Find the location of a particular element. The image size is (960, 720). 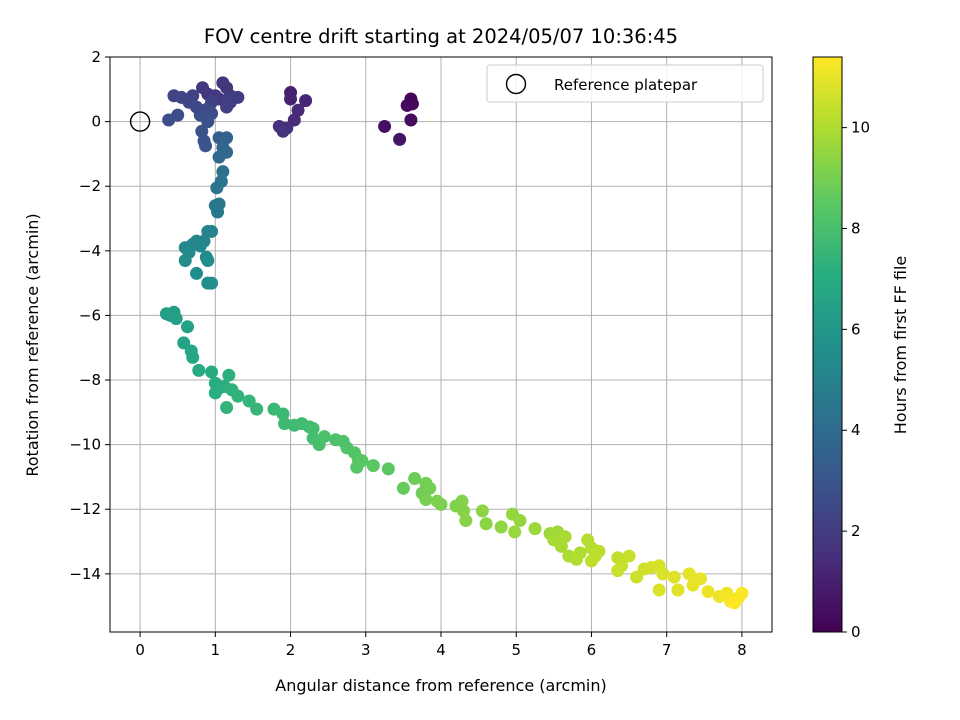

x-tick-label-8: 8 is located at coordinates (742, 650).